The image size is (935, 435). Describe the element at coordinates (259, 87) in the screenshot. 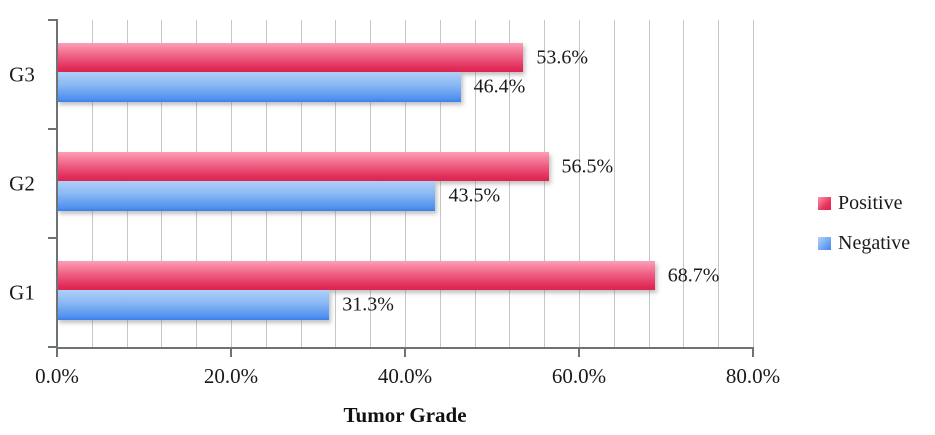

I see `bar-negative-g3` at that location.